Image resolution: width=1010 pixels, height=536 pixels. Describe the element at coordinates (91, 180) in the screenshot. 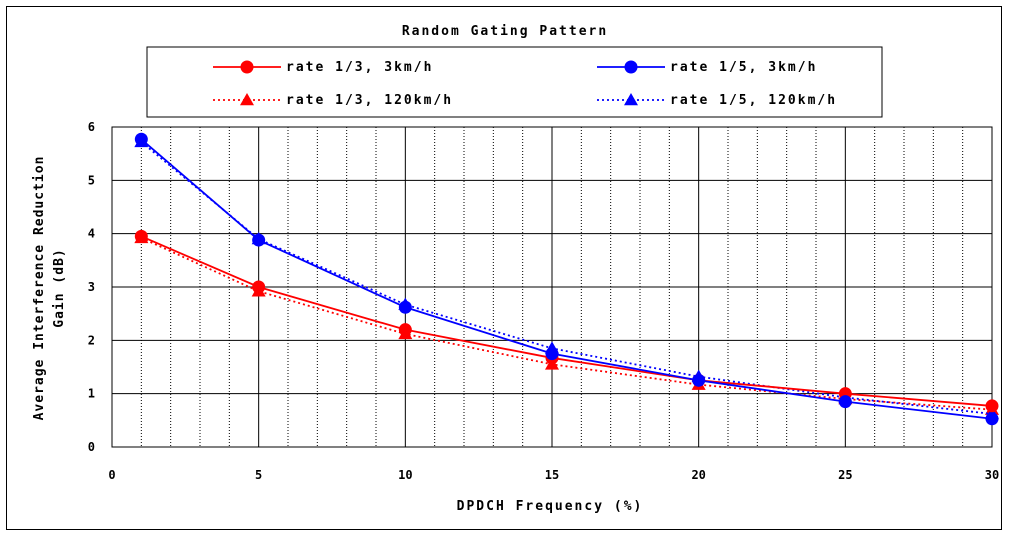

I see `y-tick-label: 5` at that location.